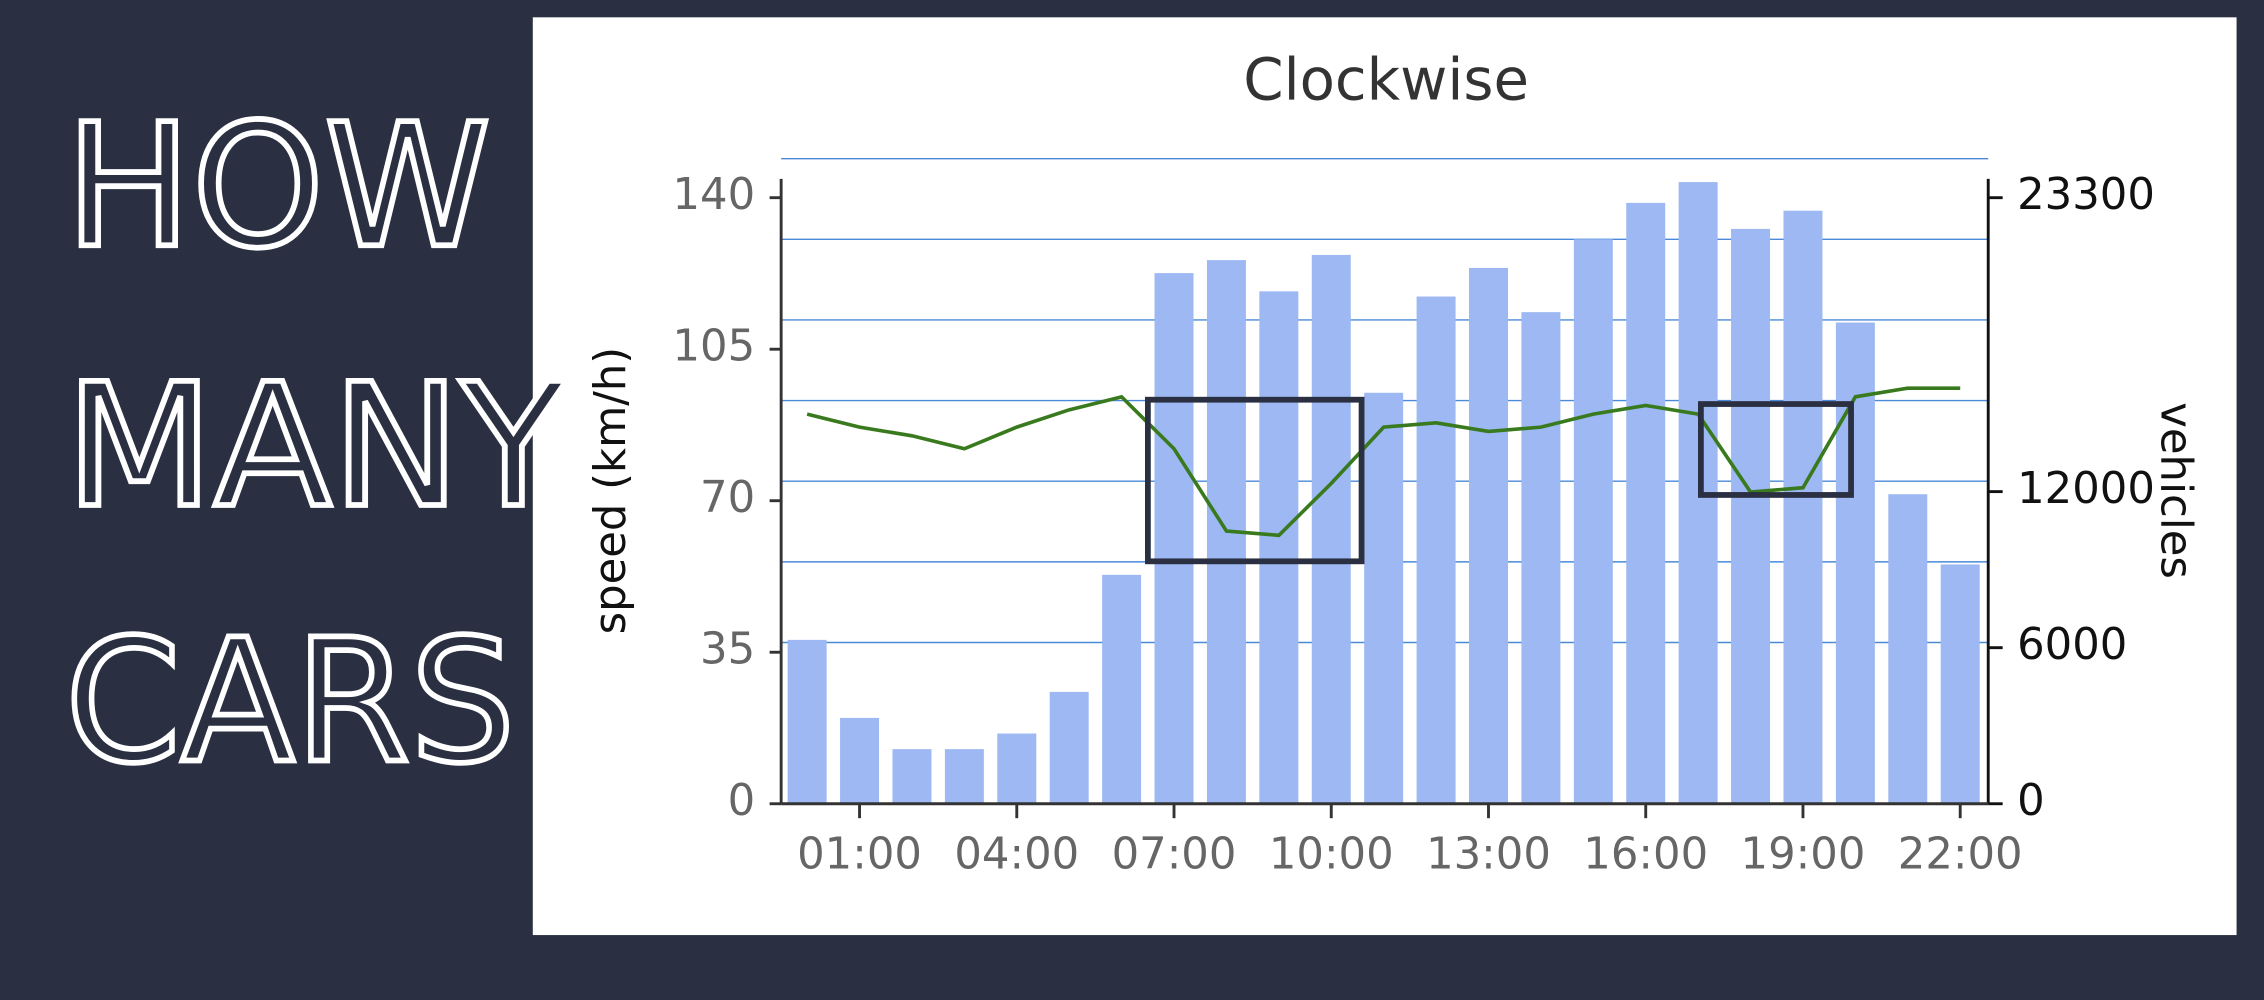 The width and height of the screenshot is (2264, 1000). Describe the element at coordinates (859, 855) in the screenshot. I see `x-tick-label: 01:00` at that location.